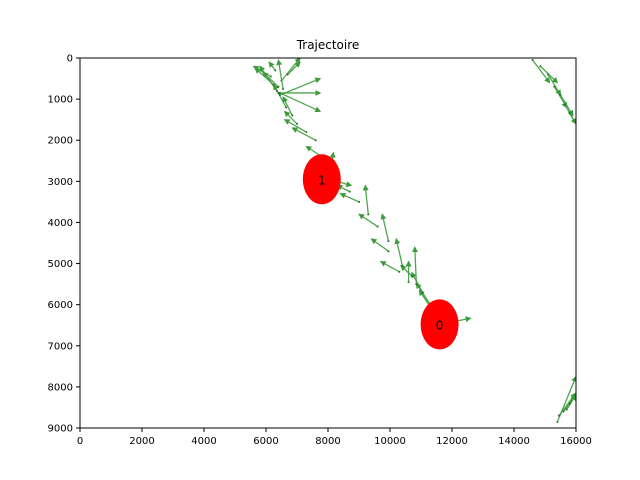 The image size is (640, 480). What do you see at coordinates (64, 244) in the screenshot?
I see `y-axis: 0 1000 2000 3000 4000 5000 6000 7000 8000 9000` at bounding box center [64, 244].